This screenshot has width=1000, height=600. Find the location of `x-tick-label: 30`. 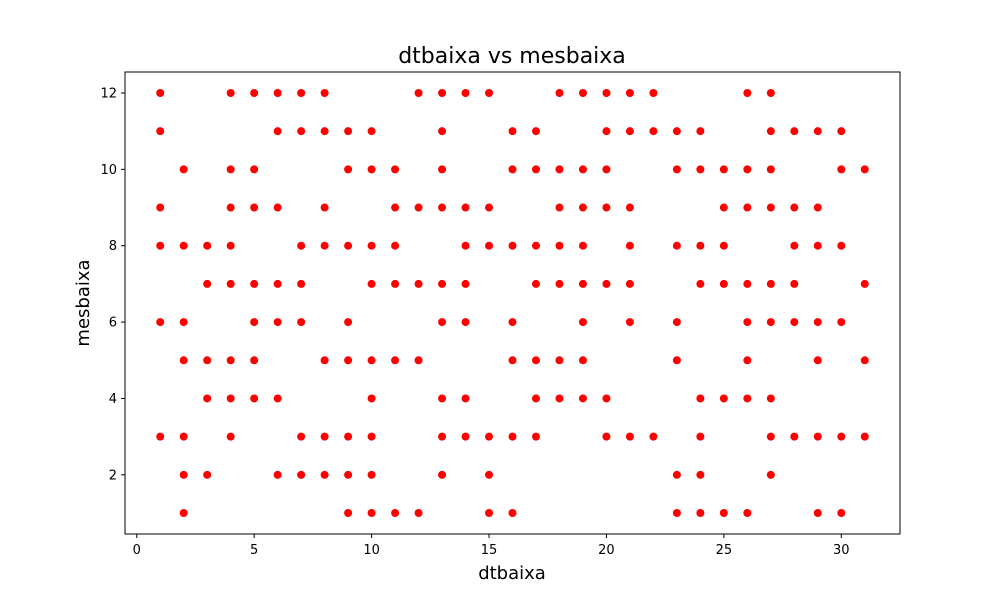

x-tick-label: 30 is located at coordinates (841, 550).